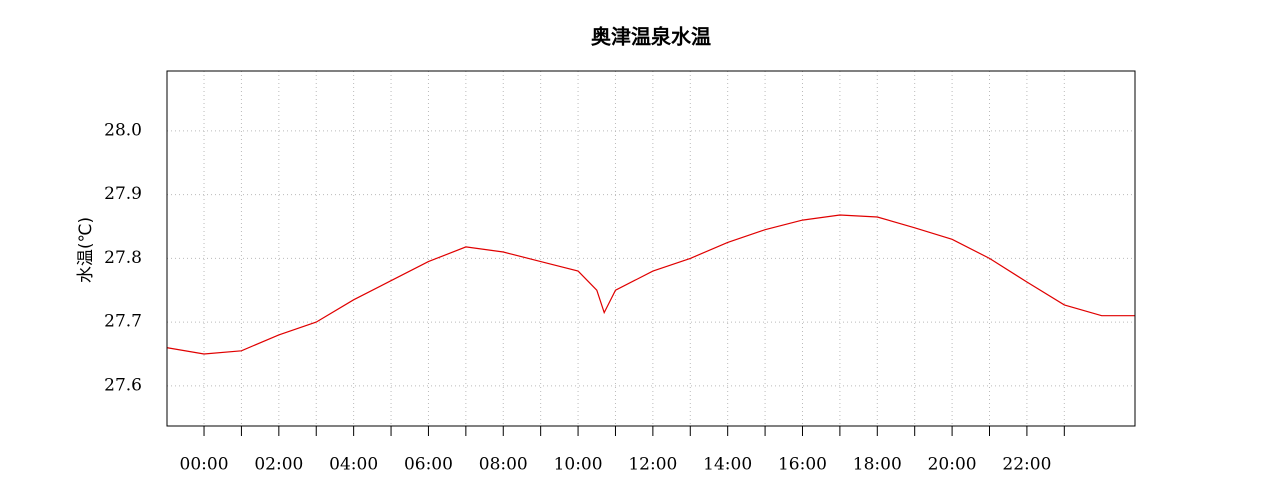 Image resolution: width=1280 pixels, height=500 pixels. Describe the element at coordinates (123, 258) in the screenshot. I see `y-tick-label: 27.8` at that location.